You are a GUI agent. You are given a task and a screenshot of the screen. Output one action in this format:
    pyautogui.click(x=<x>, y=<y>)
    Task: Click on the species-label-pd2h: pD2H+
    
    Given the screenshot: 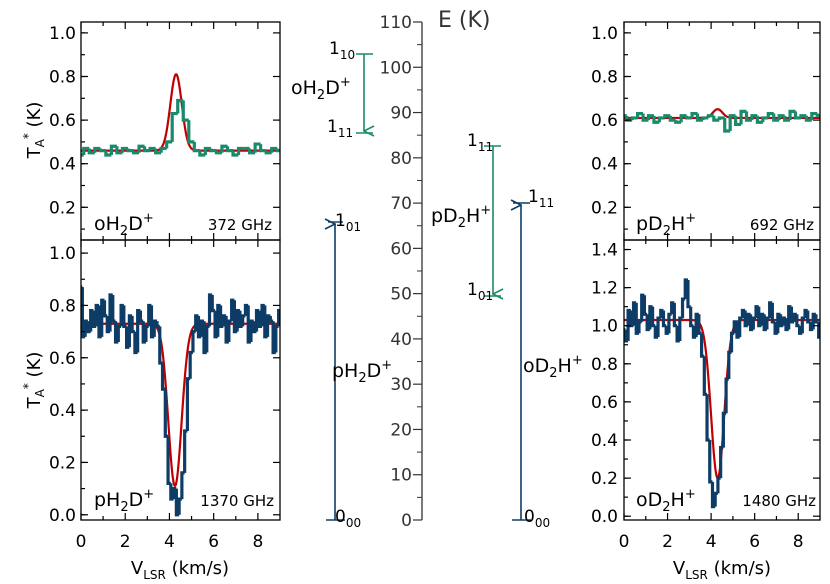 What is the action you would take?
    pyautogui.click(x=461, y=217)
    